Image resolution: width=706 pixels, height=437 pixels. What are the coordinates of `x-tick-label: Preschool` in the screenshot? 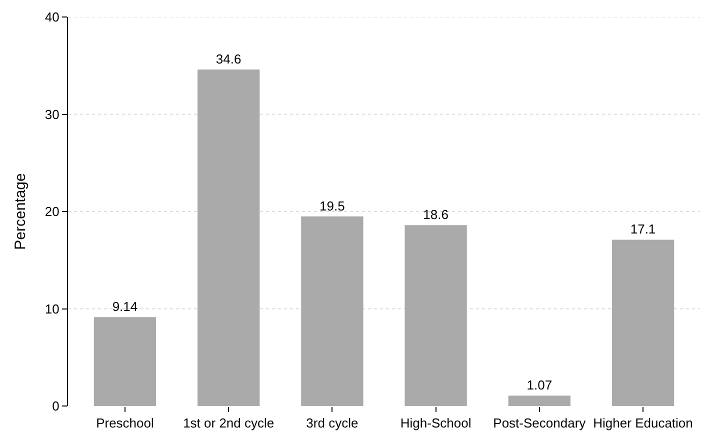 It's located at (125, 423).